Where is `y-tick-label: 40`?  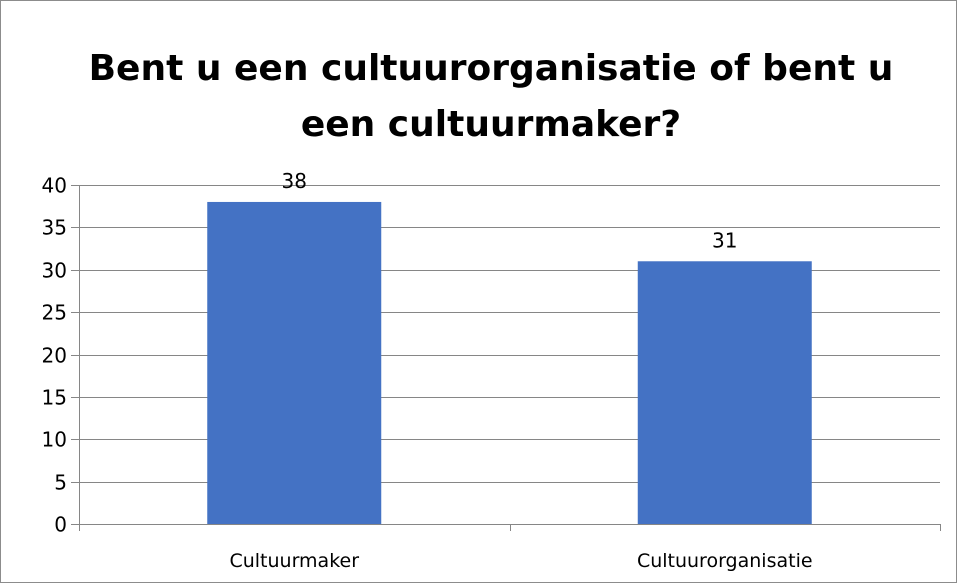
y-tick-label: 40 is located at coordinates (54, 186).